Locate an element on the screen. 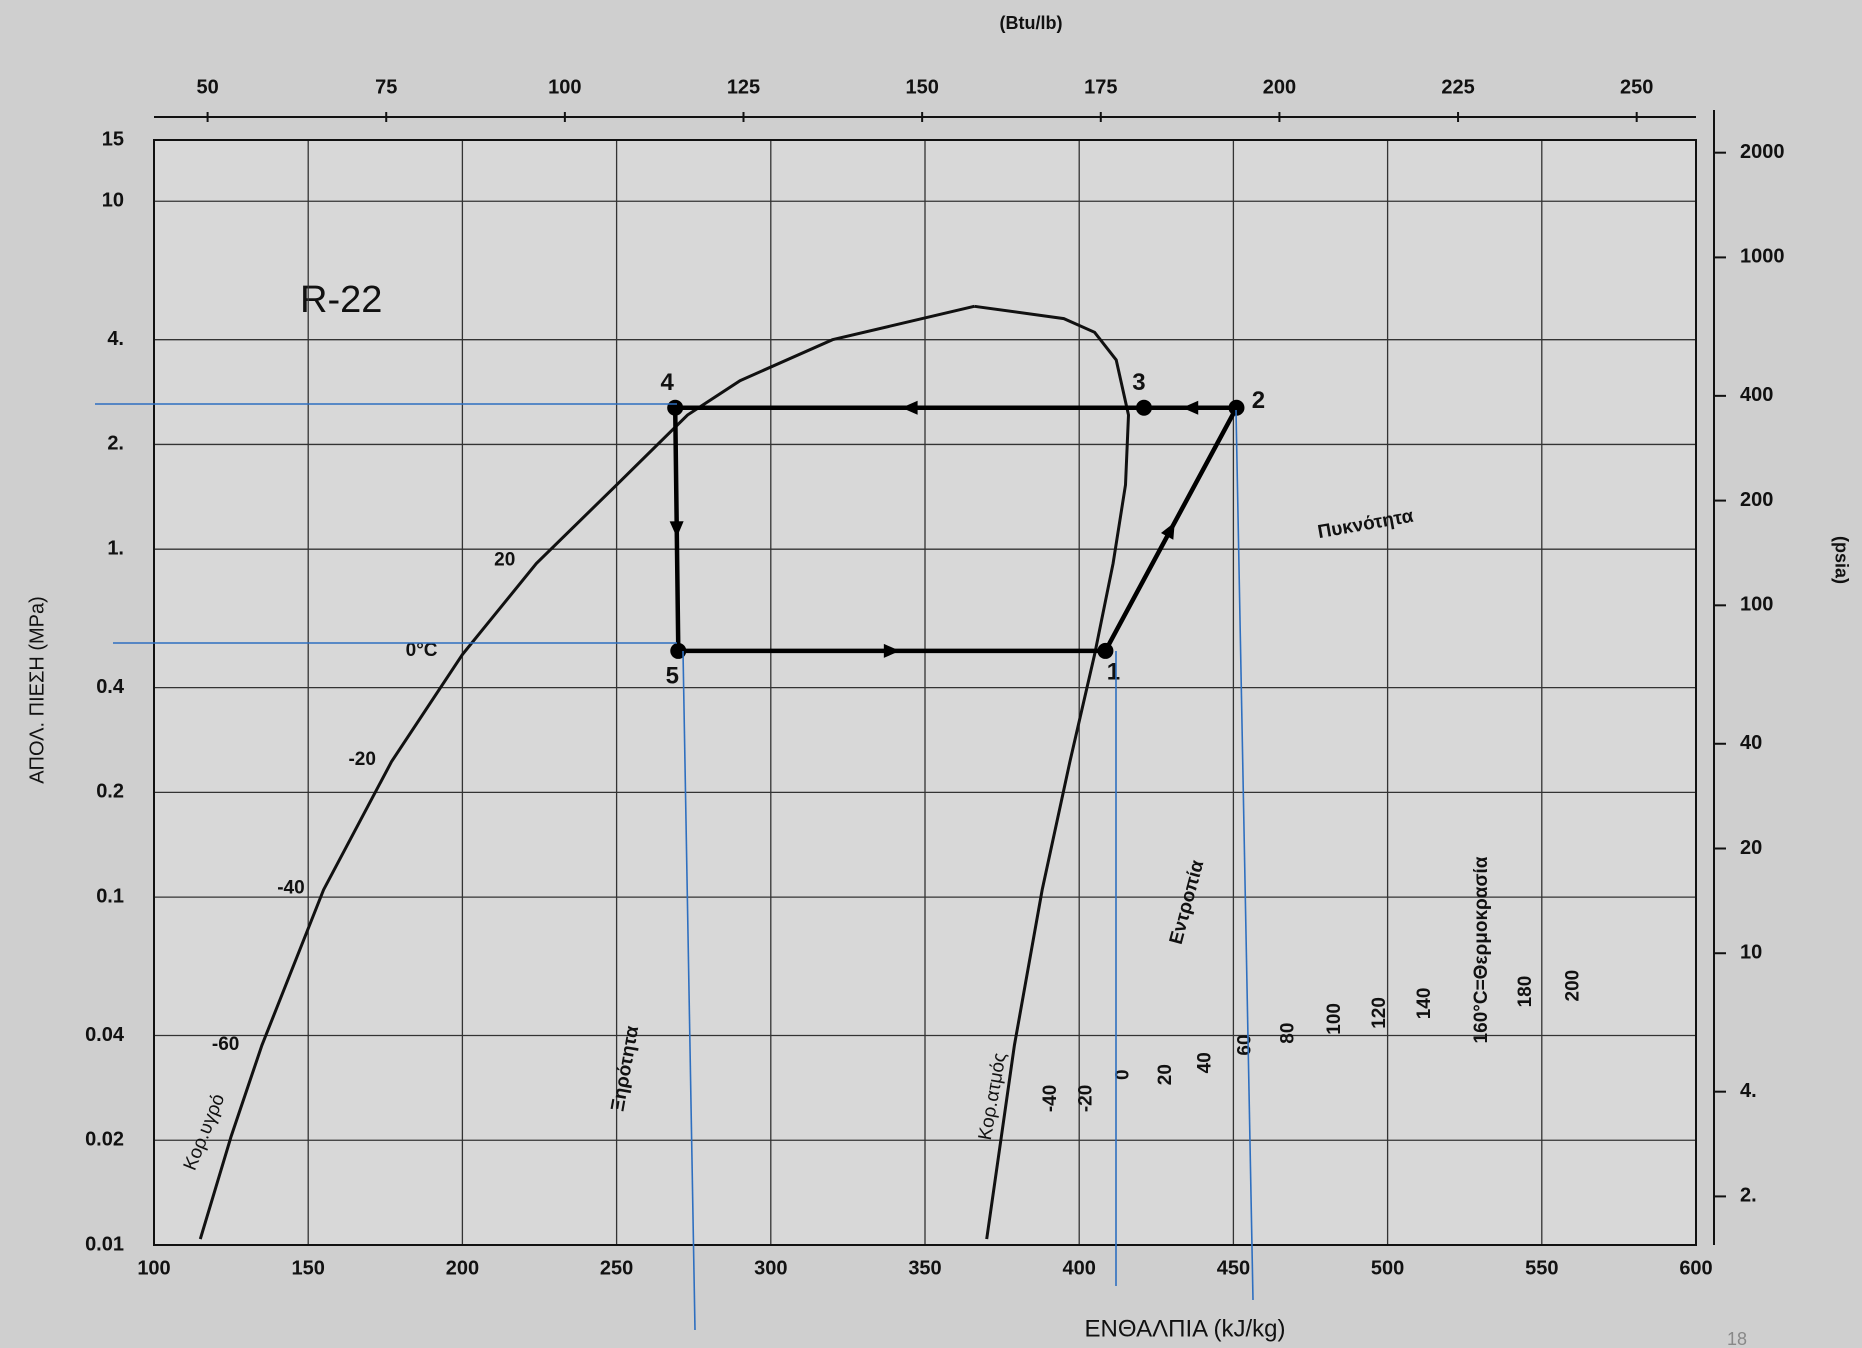  x-tick-label: 500 is located at coordinates (1387, 1268).